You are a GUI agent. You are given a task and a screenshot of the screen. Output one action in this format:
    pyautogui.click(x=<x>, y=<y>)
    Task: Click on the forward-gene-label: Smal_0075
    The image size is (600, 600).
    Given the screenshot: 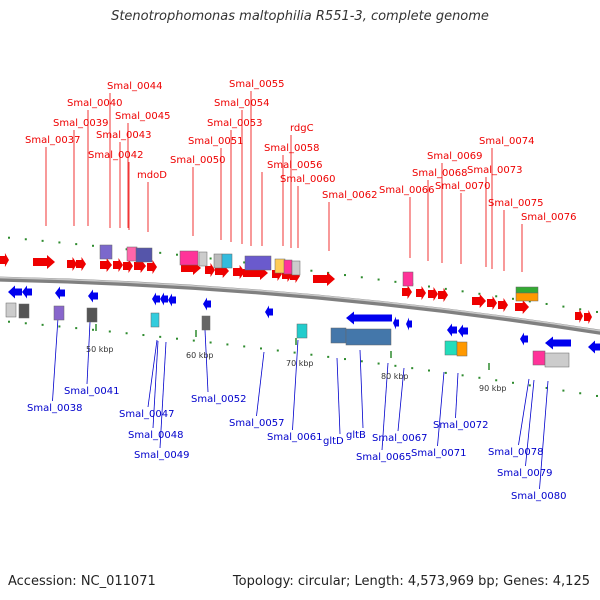 What is the action you would take?
    pyautogui.click(x=515, y=203)
    